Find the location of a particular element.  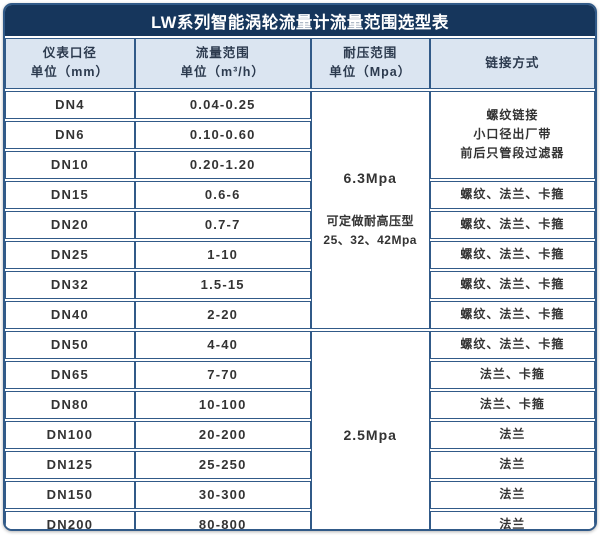

pressure-note-line: 可定做耐高压型 is located at coordinates (370, 220).